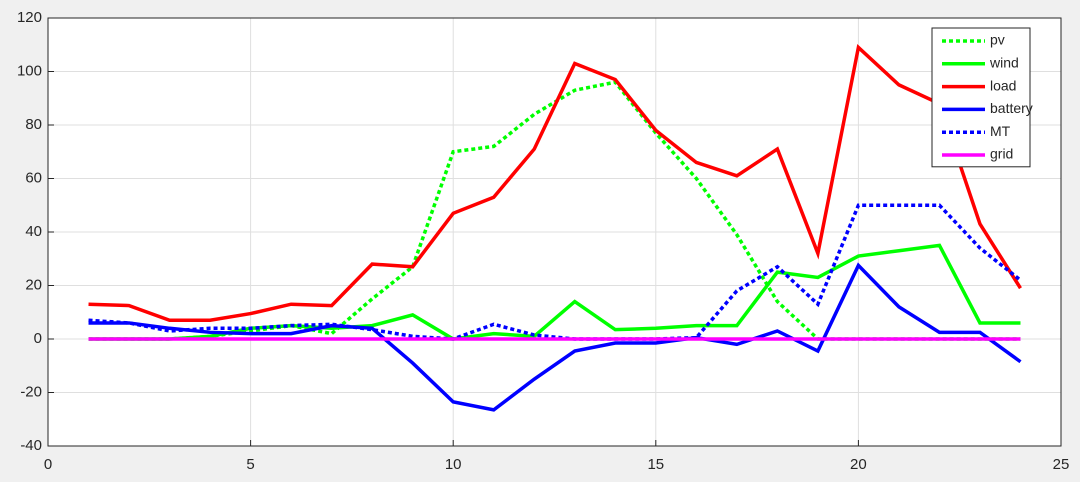 The height and width of the screenshot is (482, 1080). Describe the element at coordinates (250, 464) in the screenshot. I see `x-tick-label: 5` at that location.